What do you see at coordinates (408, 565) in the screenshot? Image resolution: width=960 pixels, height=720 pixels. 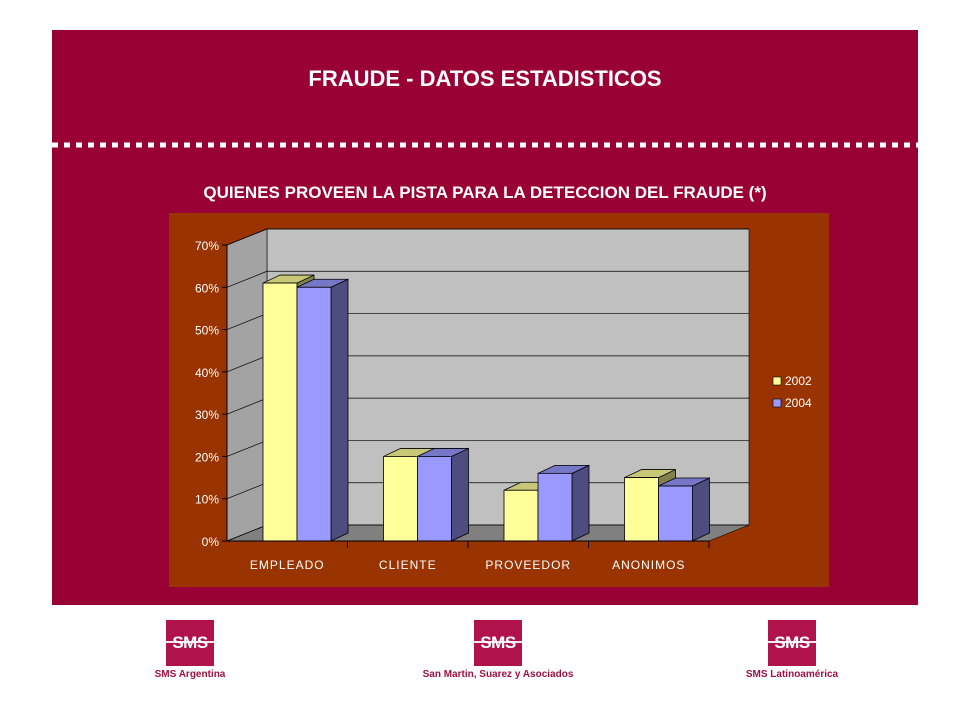 I see `x-tick-label: CLIENTE` at bounding box center [408, 565].